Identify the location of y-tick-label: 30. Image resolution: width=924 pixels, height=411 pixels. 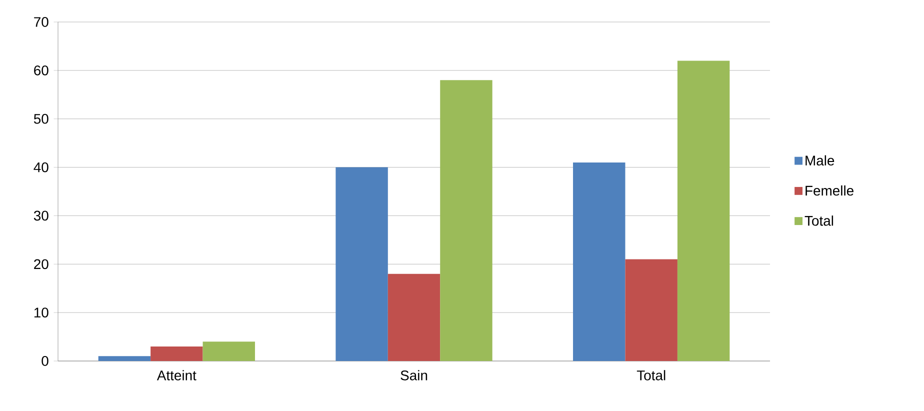
(41, 215).